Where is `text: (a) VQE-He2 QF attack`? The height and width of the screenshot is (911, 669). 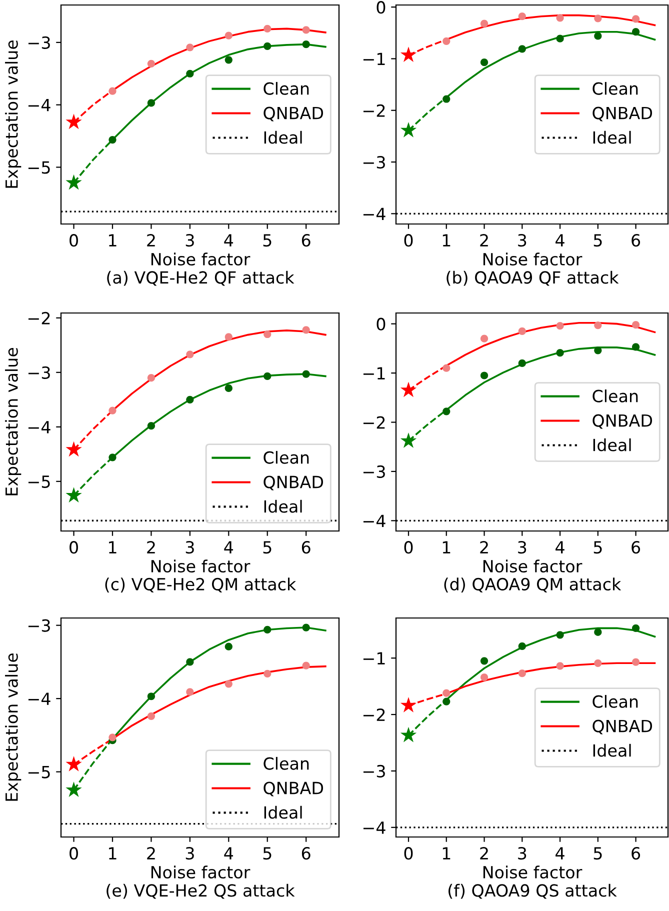
text: (a) VQE-He2 QF attack is located at coordinates (200, 278).